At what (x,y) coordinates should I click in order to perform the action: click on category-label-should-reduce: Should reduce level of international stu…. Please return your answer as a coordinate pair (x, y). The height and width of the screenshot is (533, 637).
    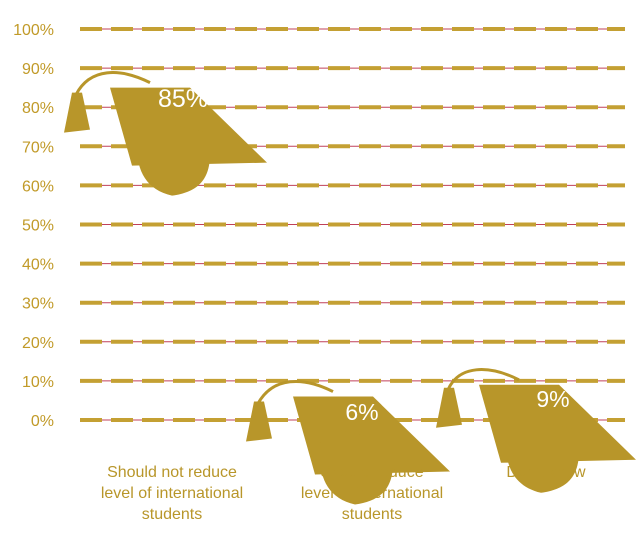
    Looking at the image, I should click on (372, 493).